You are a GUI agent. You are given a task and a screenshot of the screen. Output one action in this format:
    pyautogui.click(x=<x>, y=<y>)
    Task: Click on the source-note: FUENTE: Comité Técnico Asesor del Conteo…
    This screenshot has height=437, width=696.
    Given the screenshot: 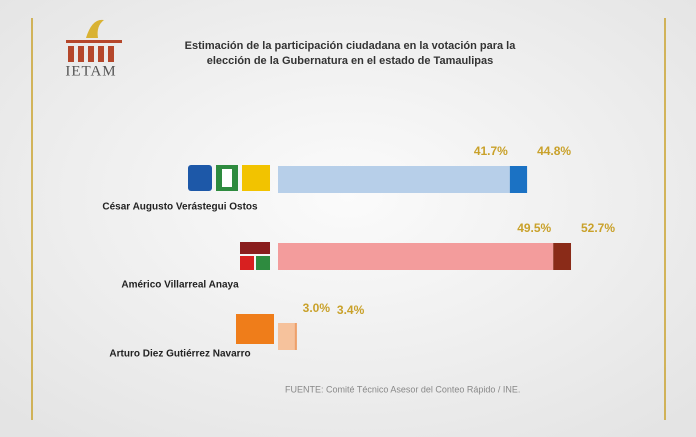 What is the action you would take?
    pyautogui.click(x=402, y=389)
    